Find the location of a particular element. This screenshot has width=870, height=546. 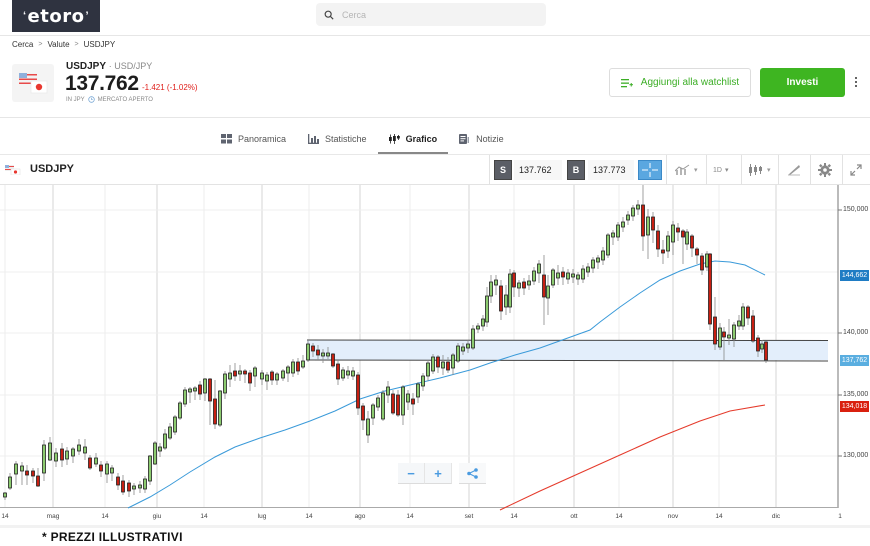

share-button is located at coordinates (472, 473).